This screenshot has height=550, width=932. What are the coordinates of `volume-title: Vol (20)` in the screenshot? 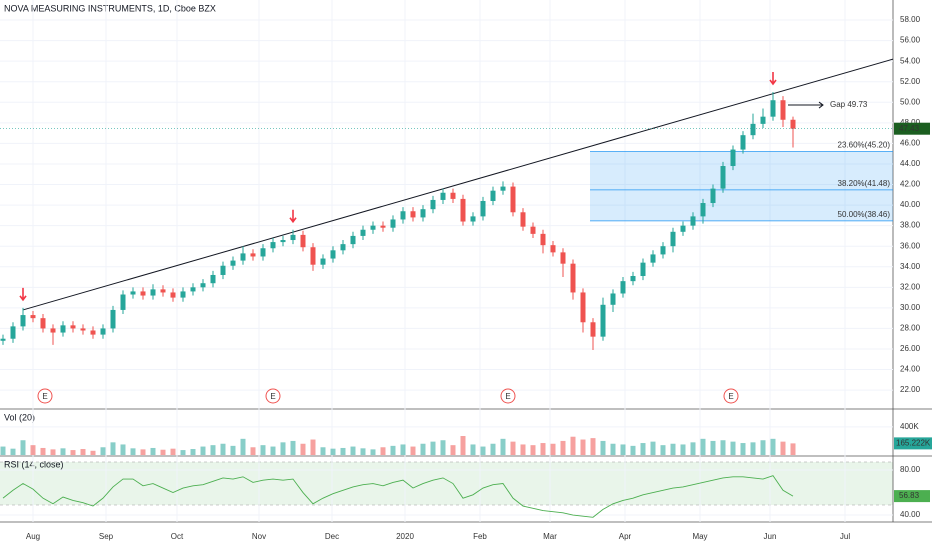 It's located at (19, 417).